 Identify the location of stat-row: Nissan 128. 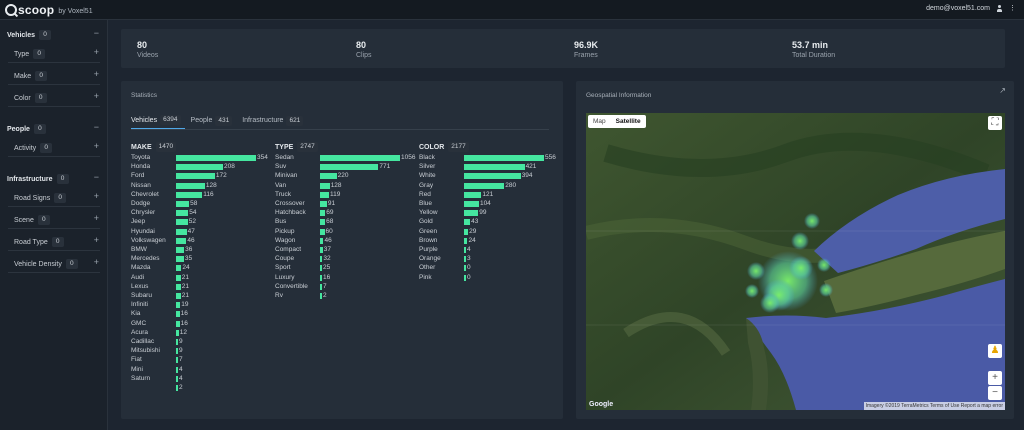
(201, 186).